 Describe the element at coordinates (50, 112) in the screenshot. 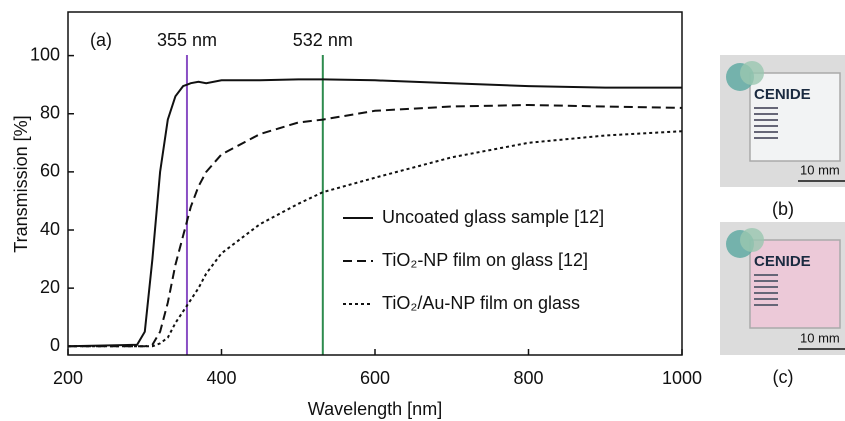

I see `y-tick-label: 80` at that location.